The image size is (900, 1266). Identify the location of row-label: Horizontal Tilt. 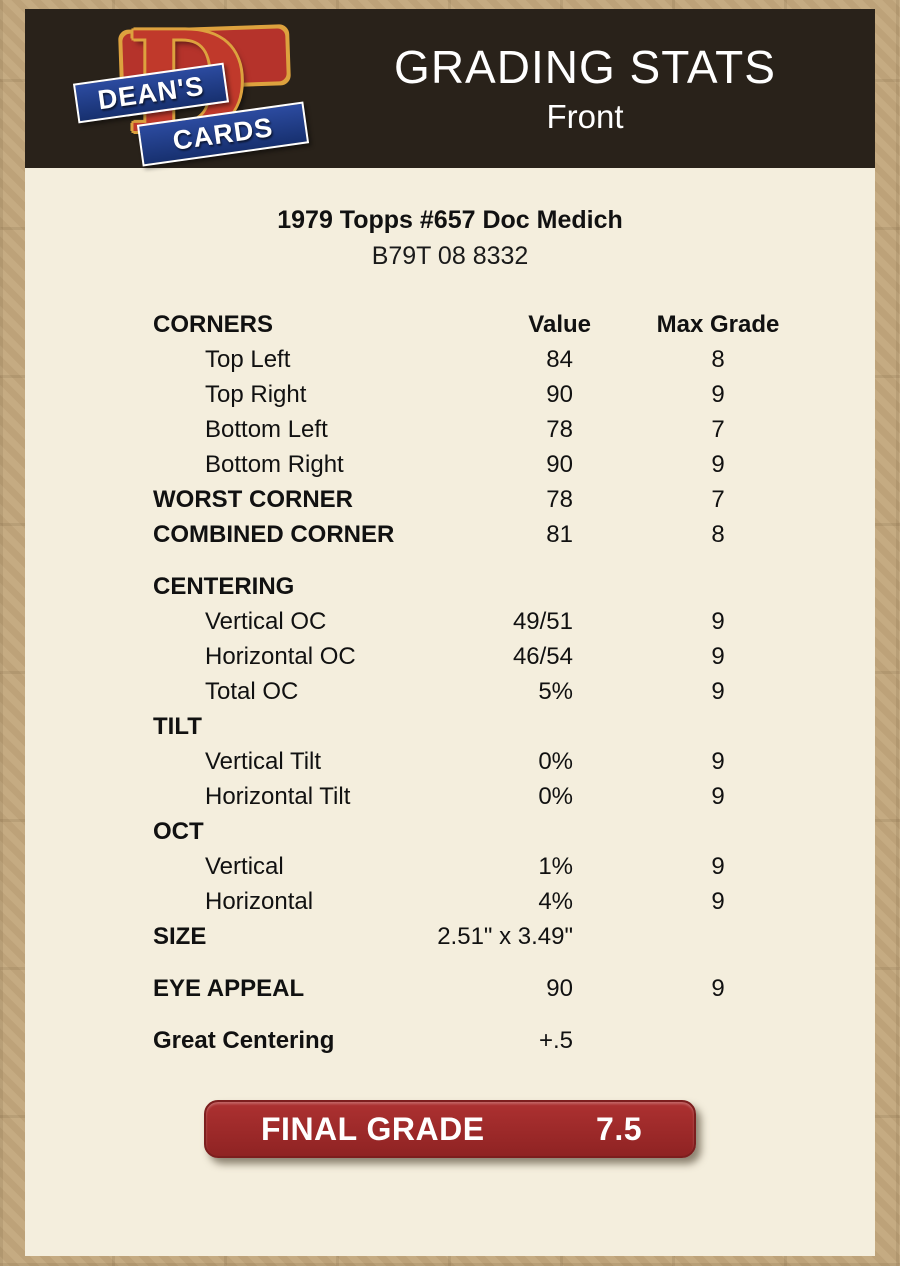
(278, 796).